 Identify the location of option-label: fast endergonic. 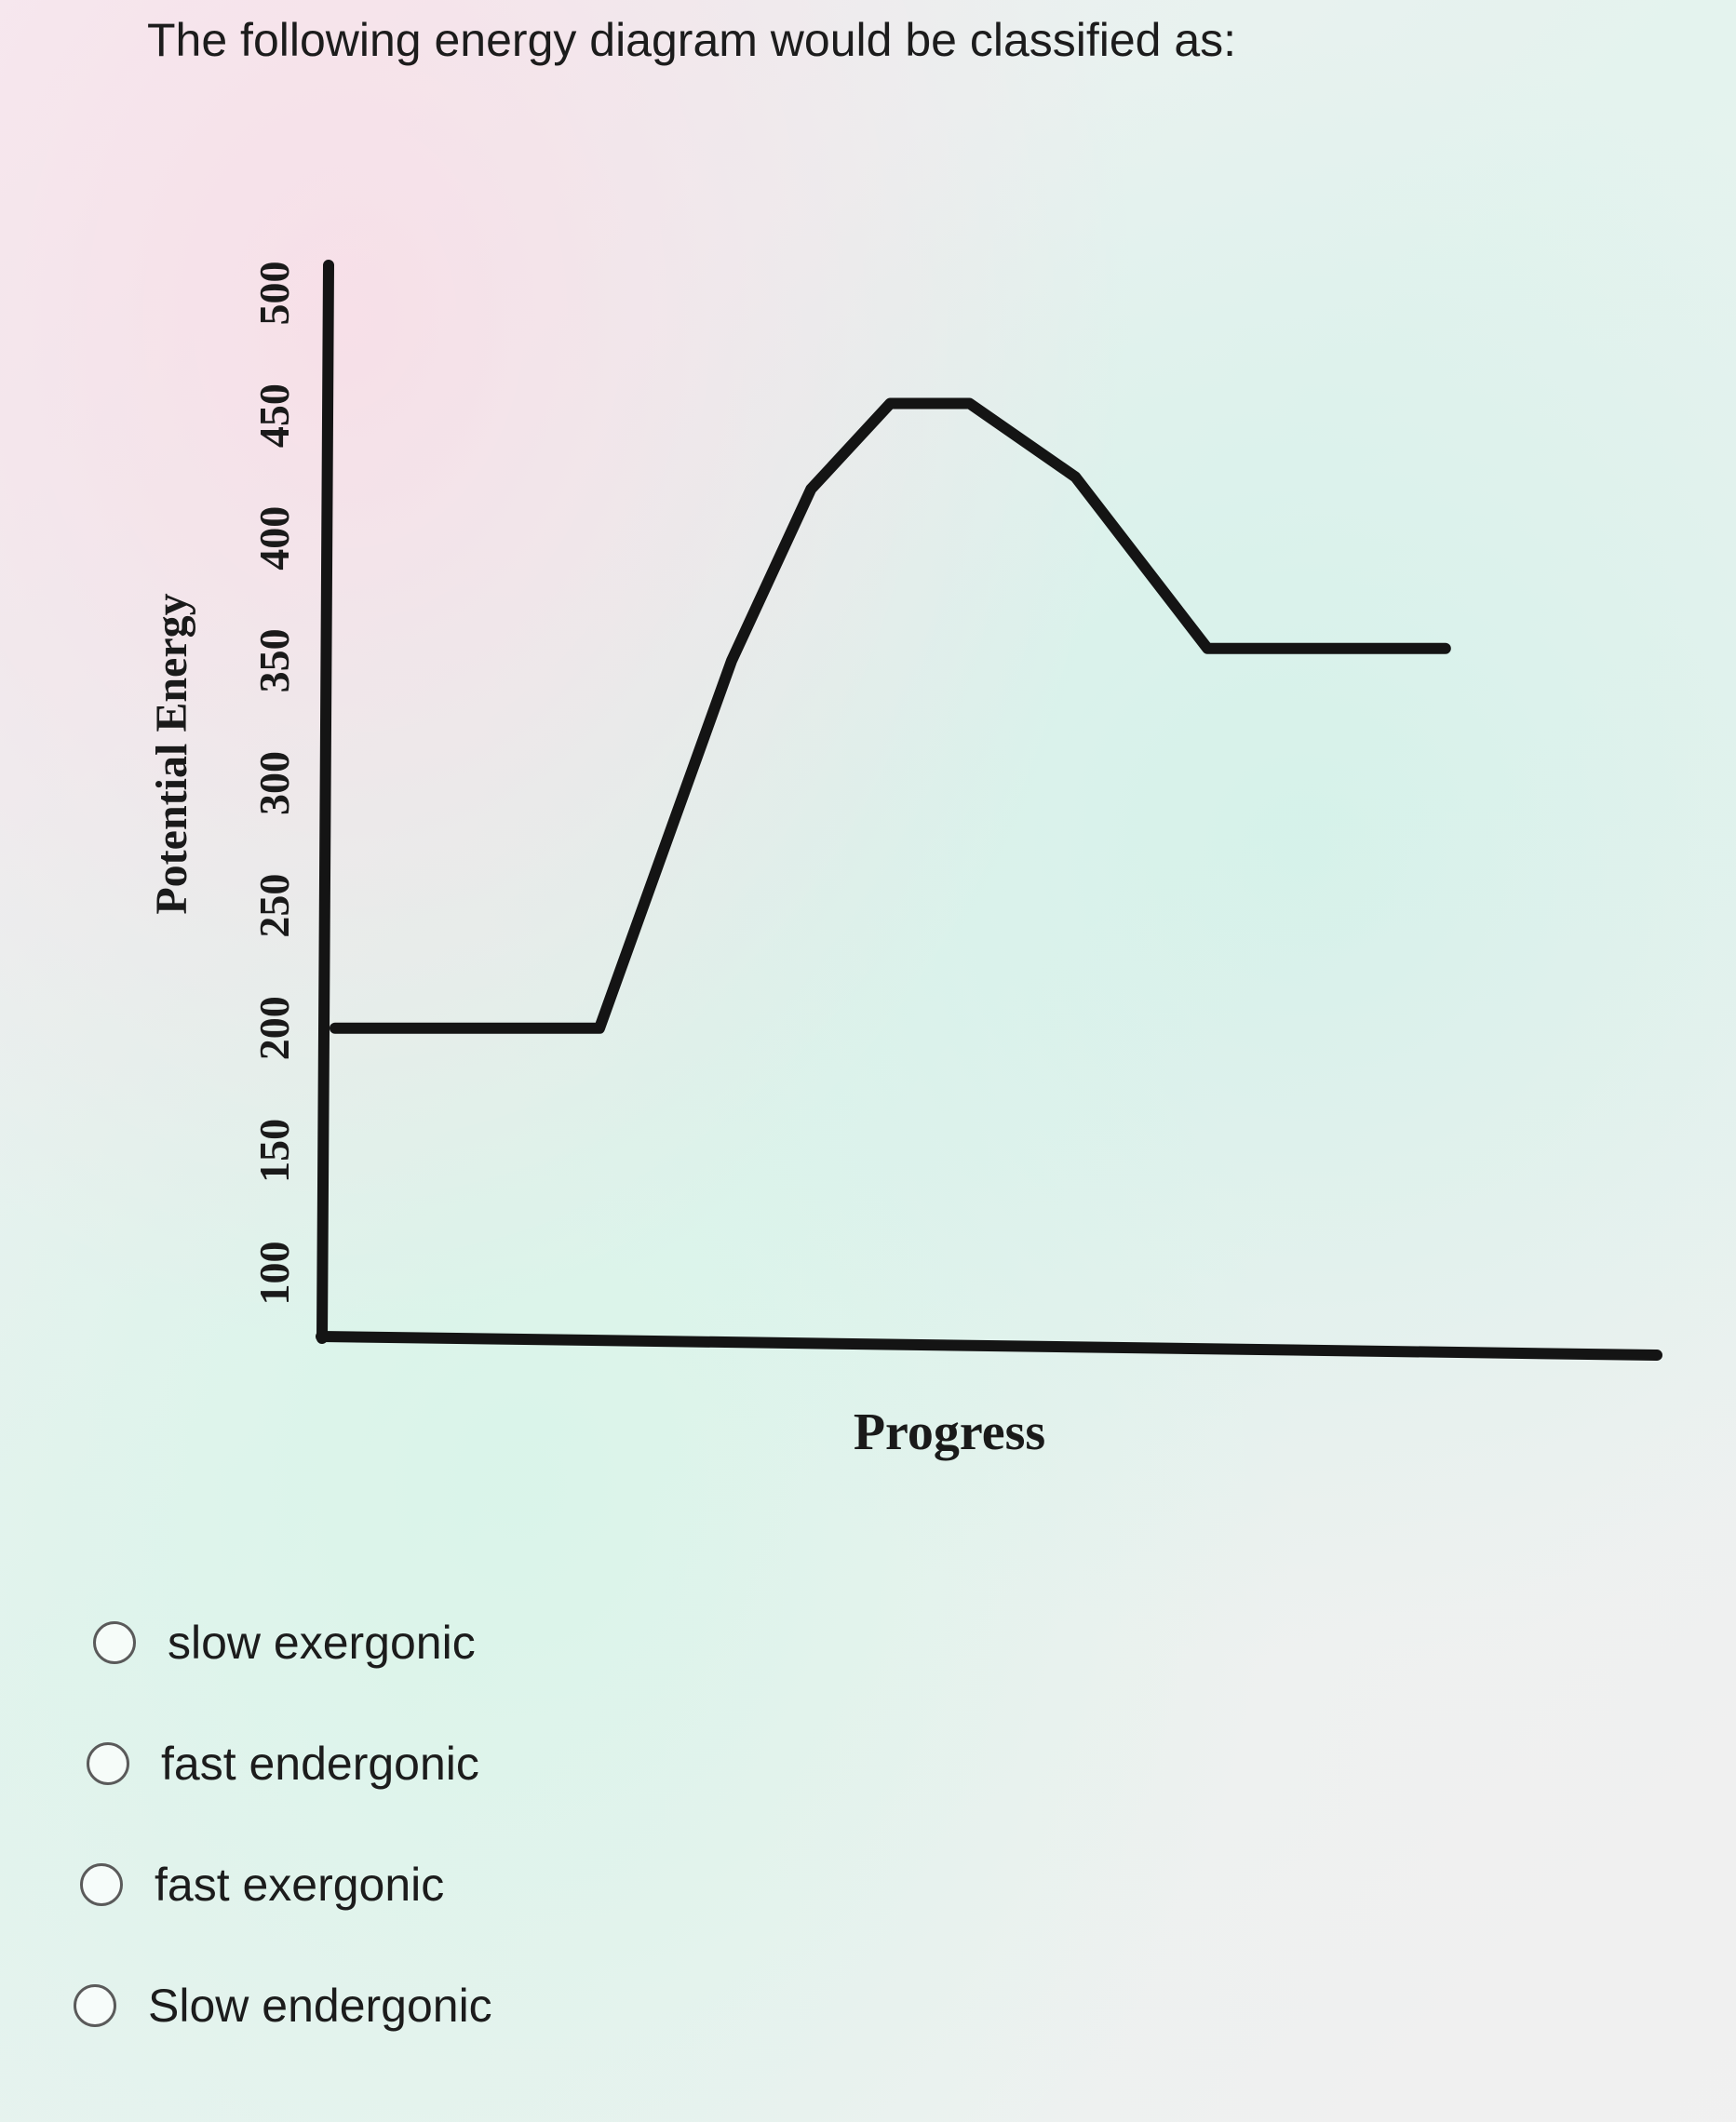
(320, 1764).